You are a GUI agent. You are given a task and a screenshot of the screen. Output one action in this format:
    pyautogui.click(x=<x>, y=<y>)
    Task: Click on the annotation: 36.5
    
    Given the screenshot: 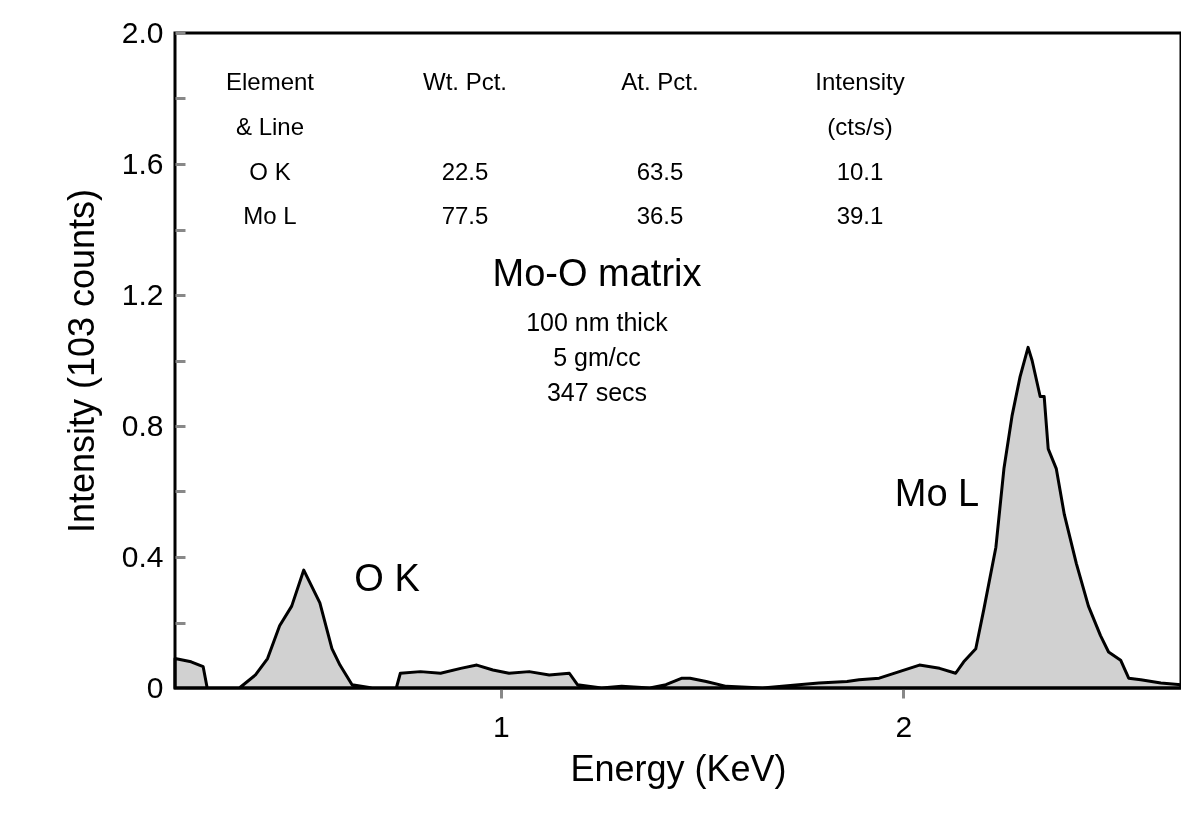 What is the action you would take?
    pyautogui.click(x=660, y=215)
    